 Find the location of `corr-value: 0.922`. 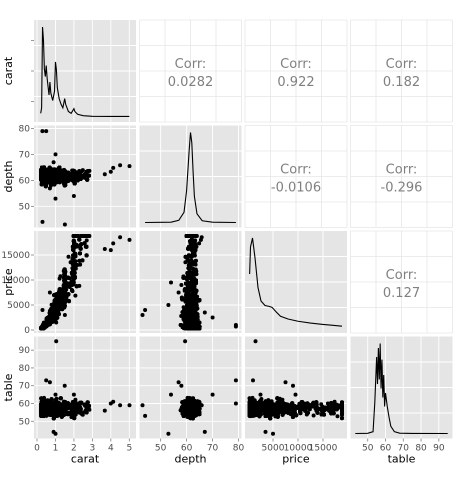

corr-value: 0.922 is located at coordinates (295, 82).